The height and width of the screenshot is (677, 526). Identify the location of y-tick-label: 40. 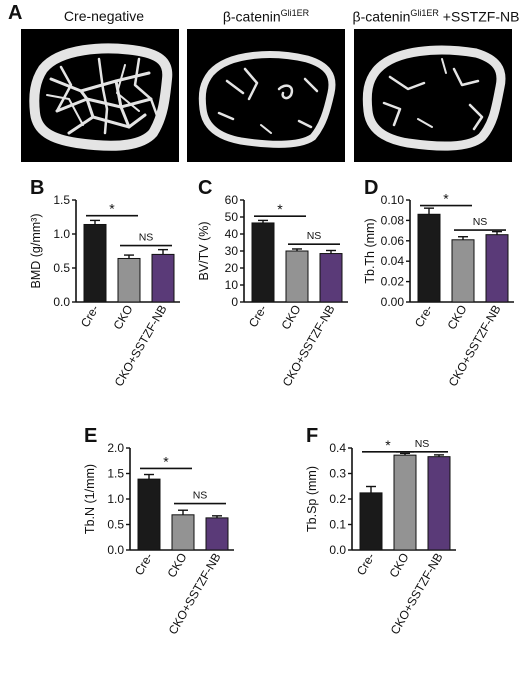
(232, 234).